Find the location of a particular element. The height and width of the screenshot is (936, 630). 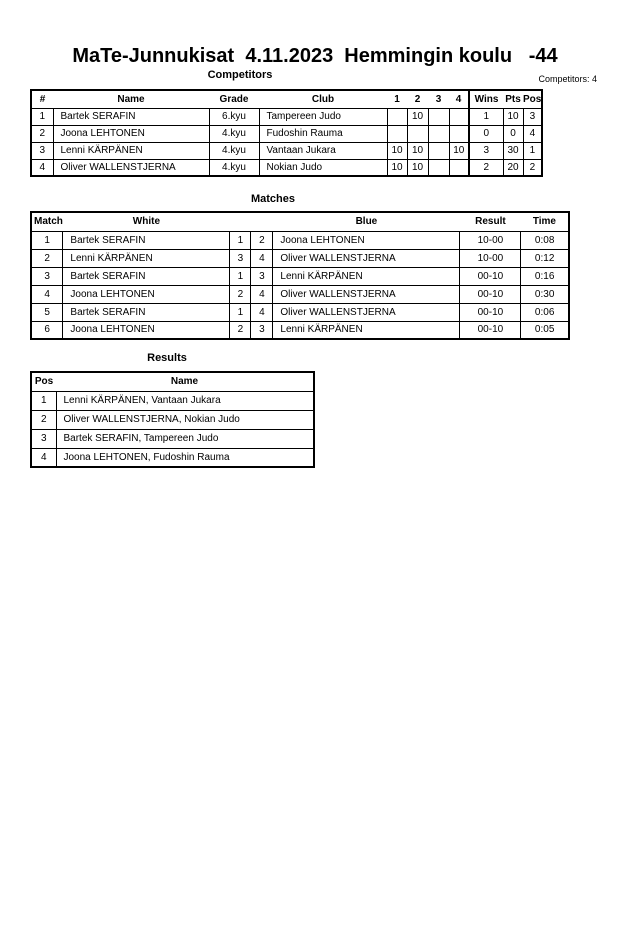

cell-name: Oliver WALLENSTJERNA is located at coordinates (131, 167).